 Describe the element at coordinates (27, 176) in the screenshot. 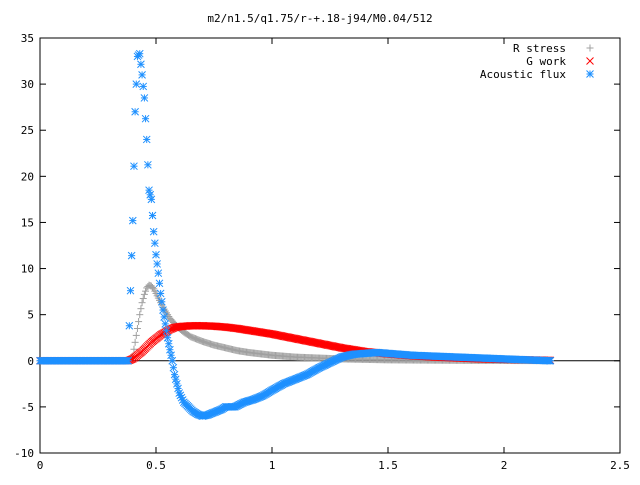

I see `y-tick-label: 20` at that location.